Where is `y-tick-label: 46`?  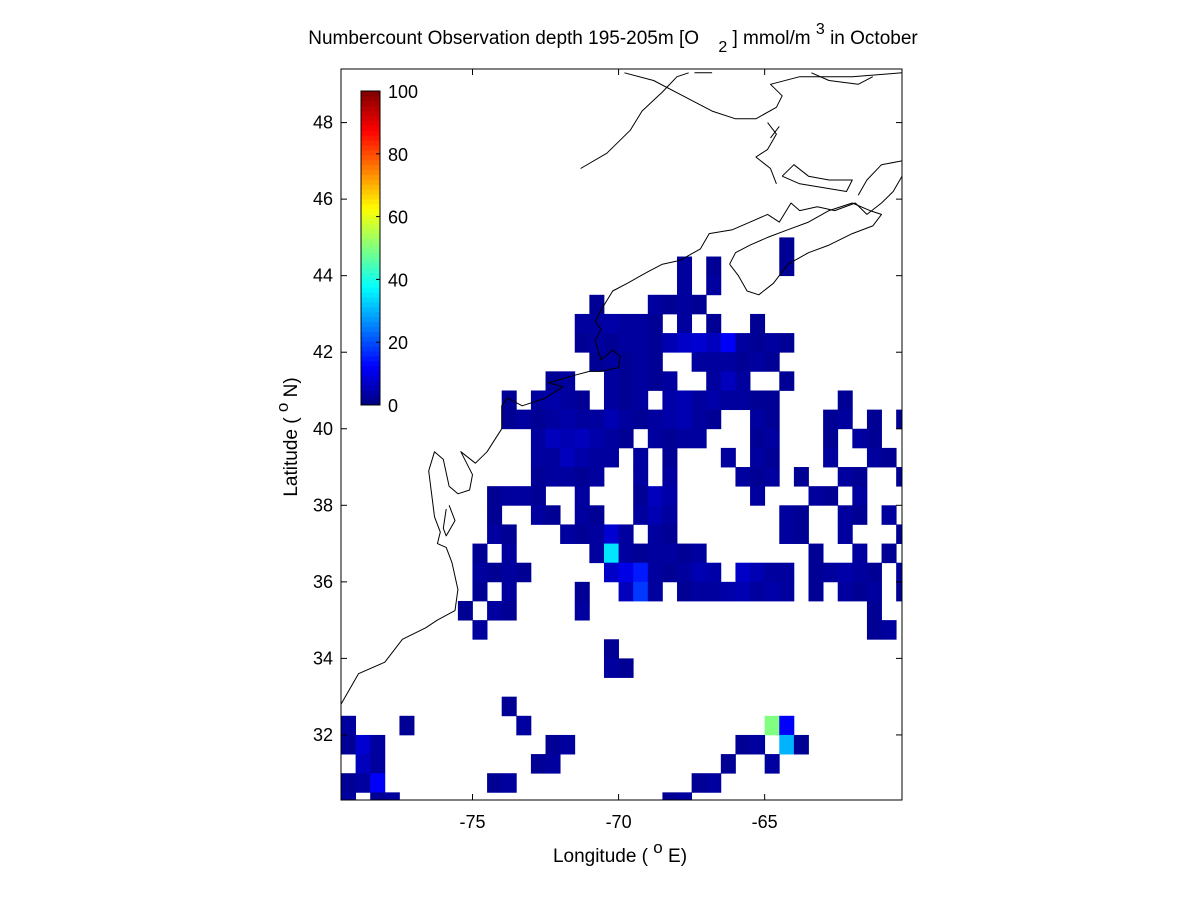 y-tick-label: 46 is located at coordinates (323, 199).